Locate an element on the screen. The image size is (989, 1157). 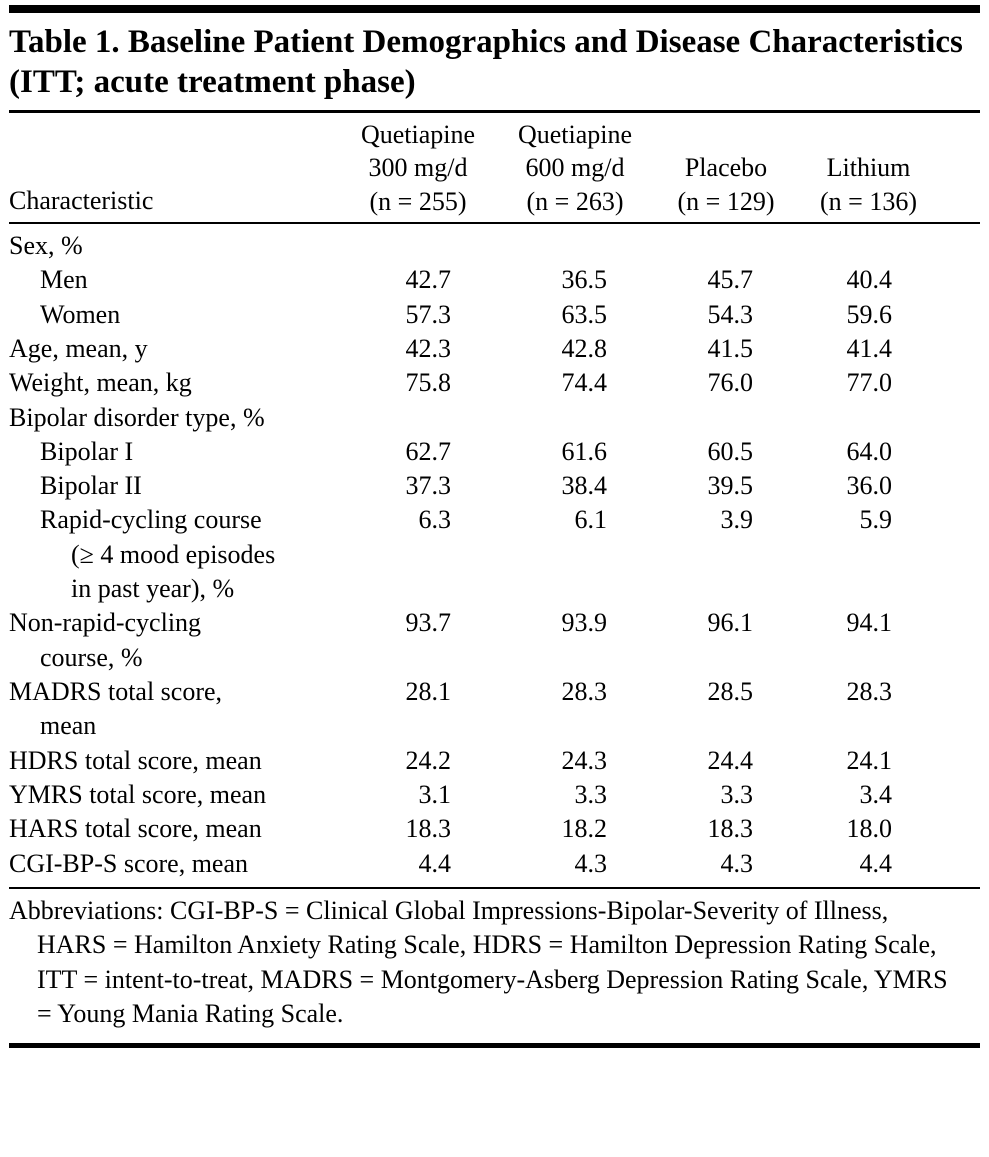
table-row: HARS total score, mean 18.3 18.2 18.3 18.0 is located at coordinates (473, 829).